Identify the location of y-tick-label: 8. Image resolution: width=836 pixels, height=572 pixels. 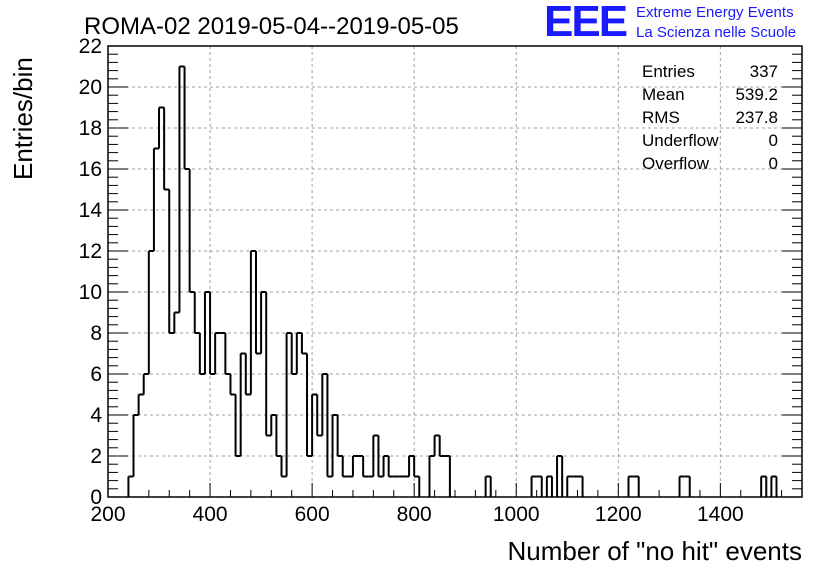
(96, 333).